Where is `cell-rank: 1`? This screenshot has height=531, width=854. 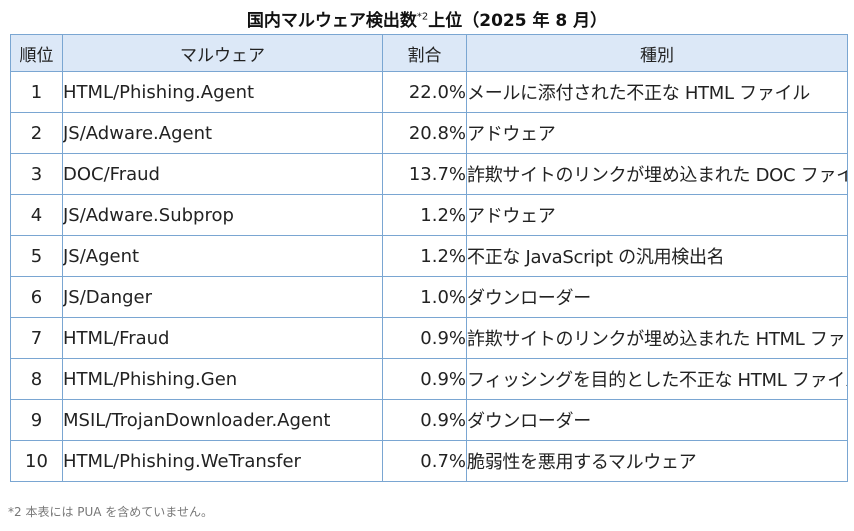
cell-rank: 1 is located at coordinates (36, 92).